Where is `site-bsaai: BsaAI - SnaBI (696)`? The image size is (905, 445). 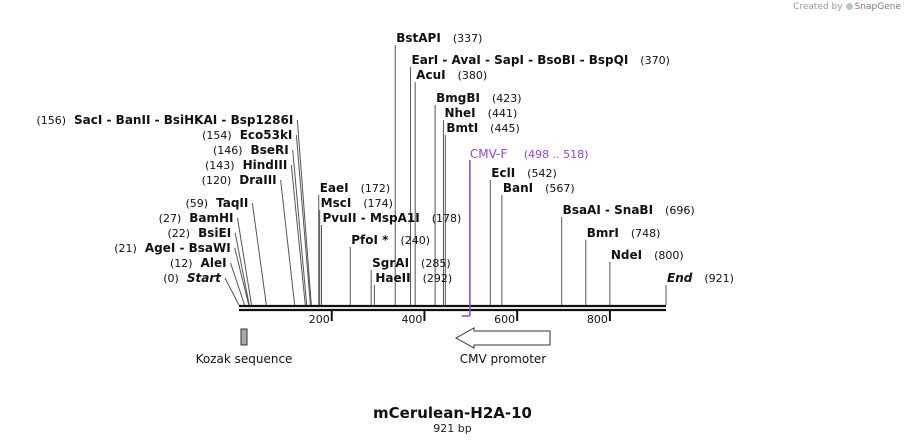 site-bsaai: BsaAI - SnaBI (696) is located at coordinates (628, 254).